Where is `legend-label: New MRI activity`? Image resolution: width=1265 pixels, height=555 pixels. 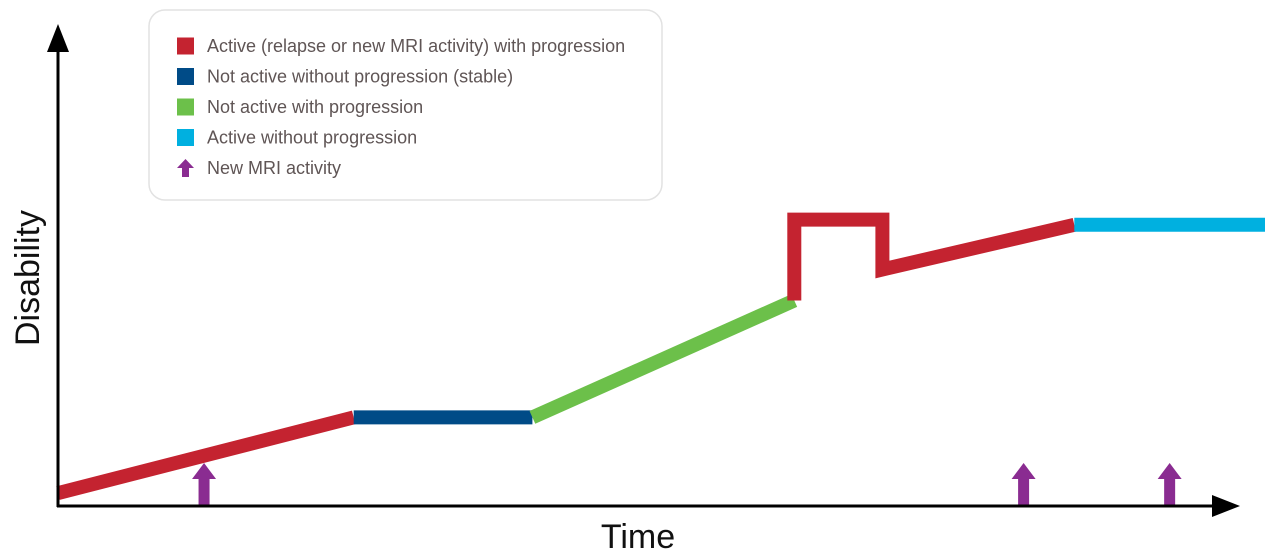 legend-label: New MRI activity is located at coordinates (274, 168).